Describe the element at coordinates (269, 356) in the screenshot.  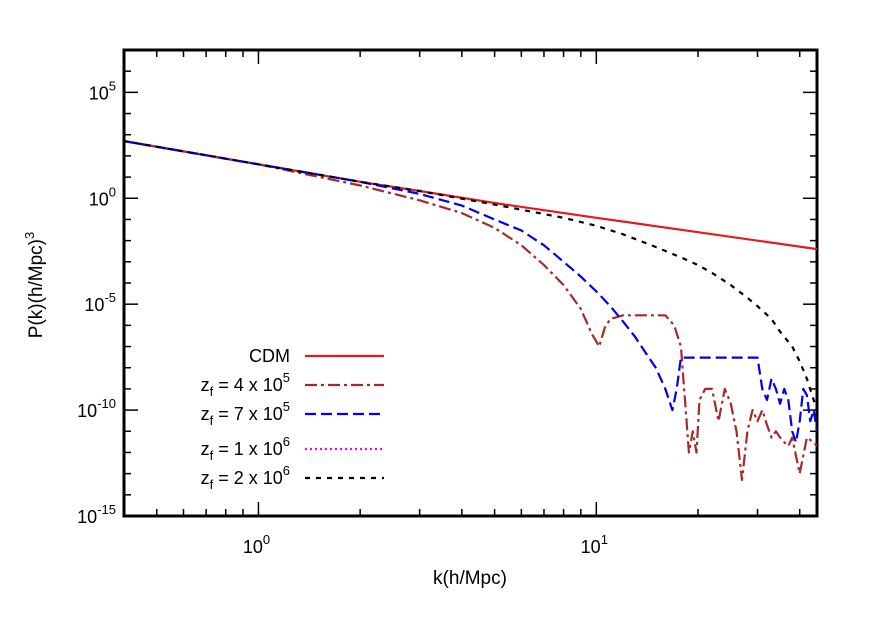
I see `legend-label-0: CDM` at that location.